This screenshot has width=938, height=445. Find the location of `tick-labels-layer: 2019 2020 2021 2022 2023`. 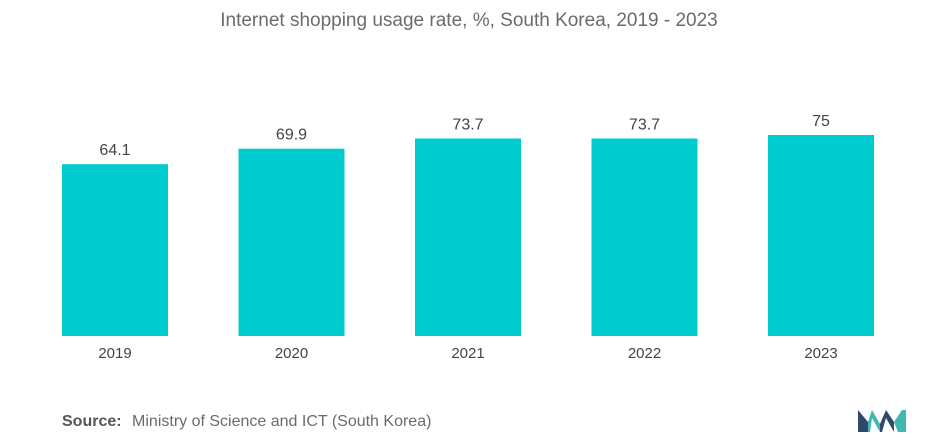

tick-labels-layer: 2019 2020 2021 2022 2023 is located at coordinates (467, 353).